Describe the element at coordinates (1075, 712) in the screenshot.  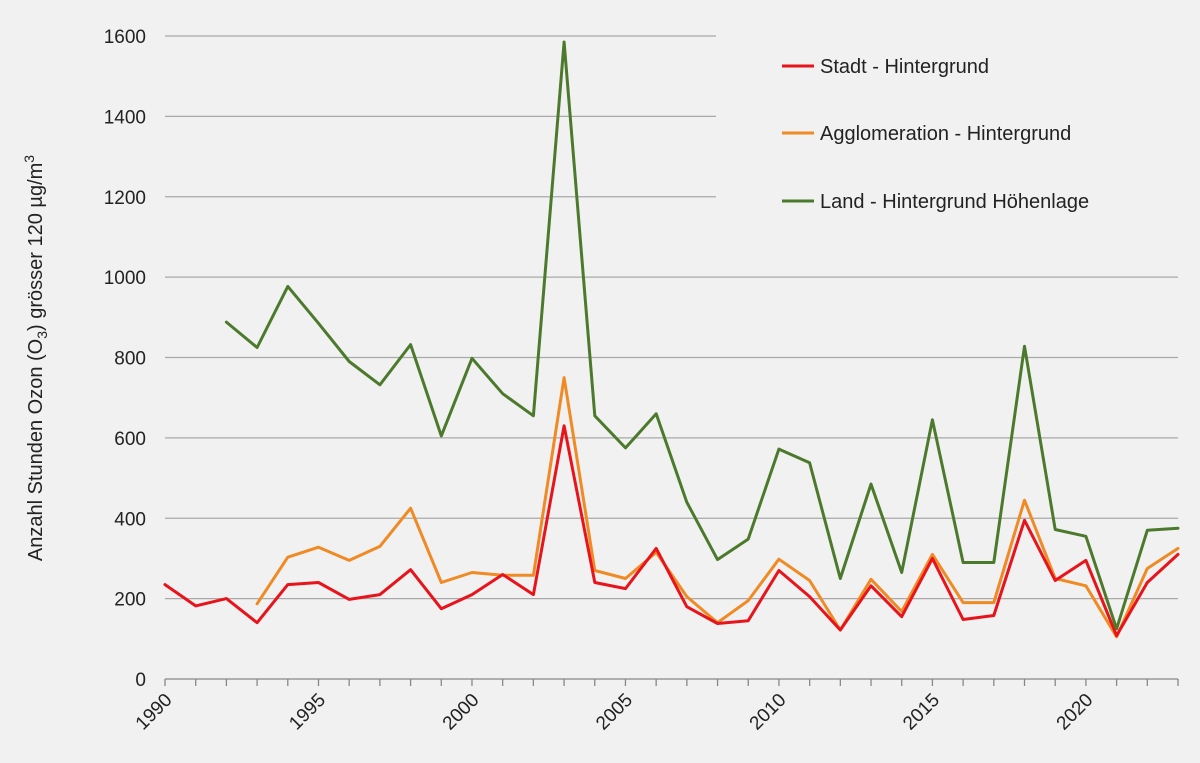
I see `x-tick-label: 2020` at that location.